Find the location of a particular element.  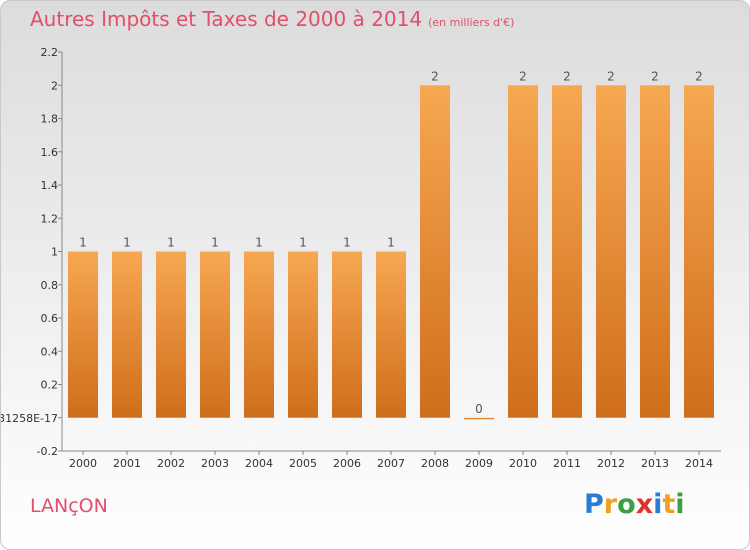

y-tick-label: 0.8 is located at coordinates (50, 285).